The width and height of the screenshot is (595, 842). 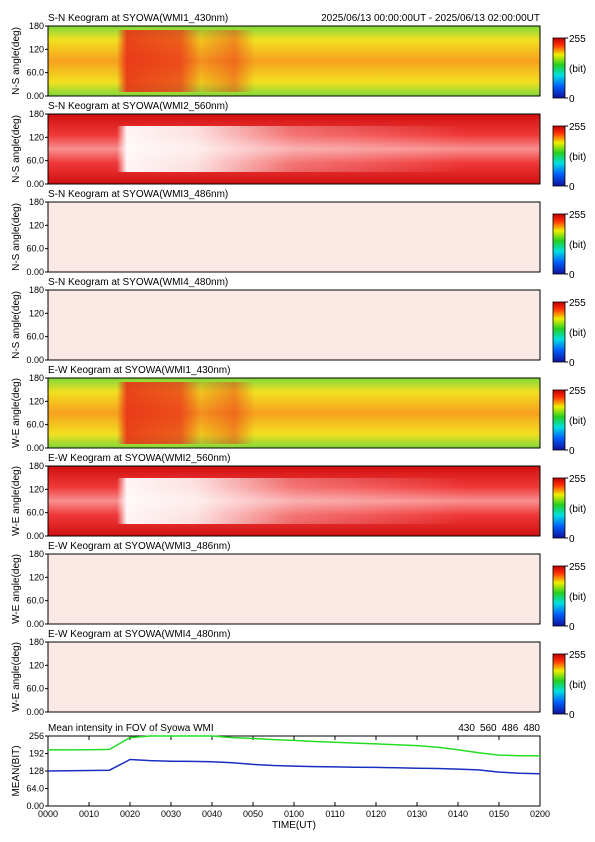 I want to click on x-tick-label: 0110, so click(x=334, y=814).